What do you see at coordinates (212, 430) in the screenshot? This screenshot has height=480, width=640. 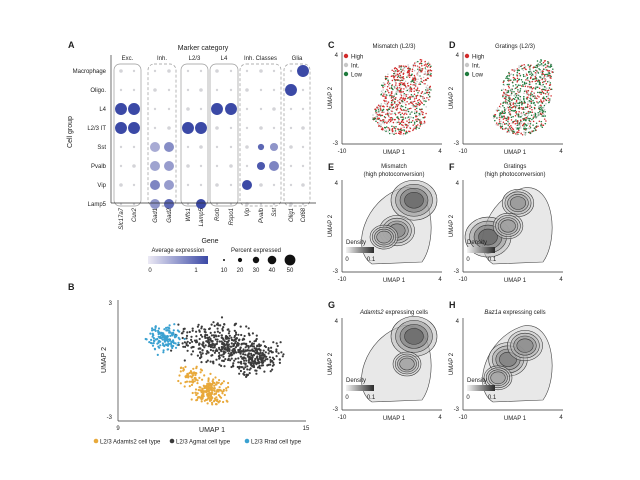 I see `b-xlabel: UMAP 1` at bounding box center [212, 430].